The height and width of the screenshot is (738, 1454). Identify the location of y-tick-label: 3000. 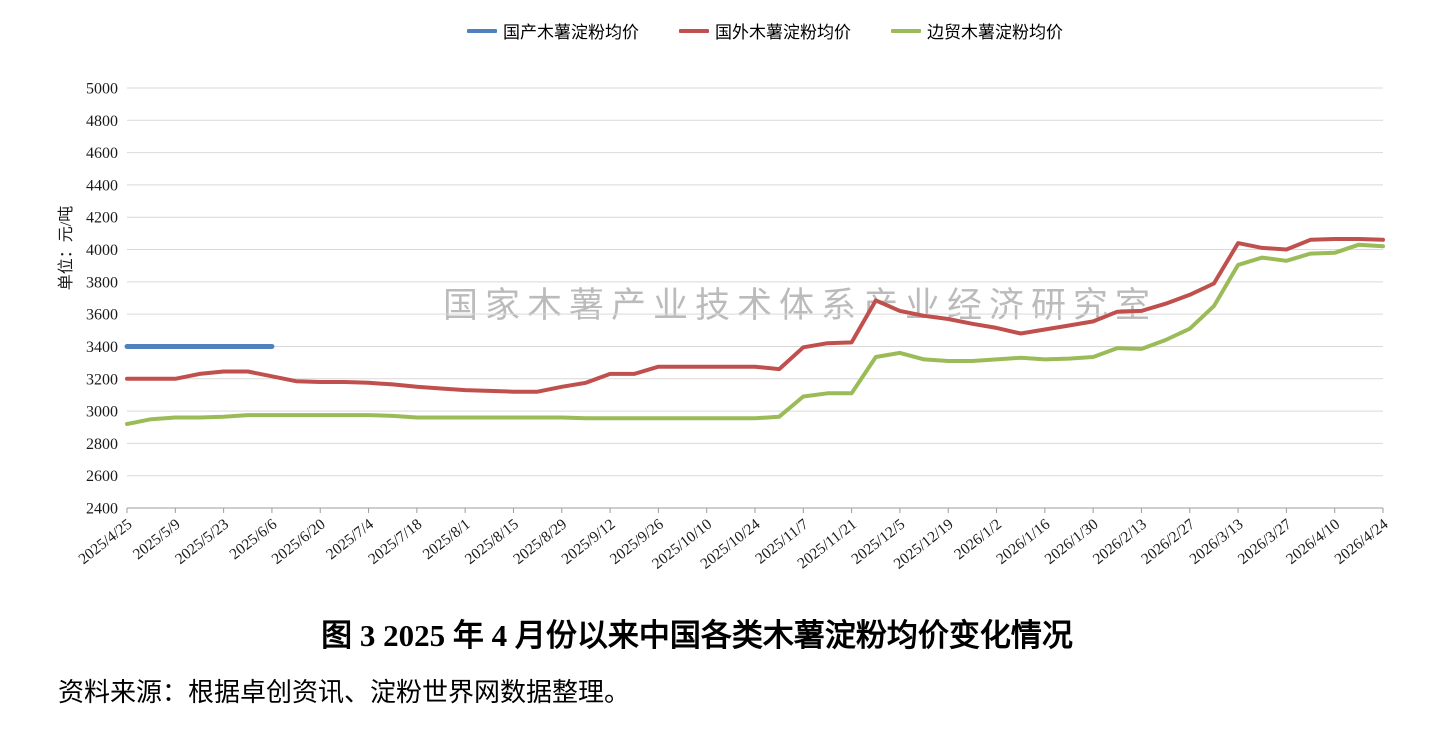
(102, 412).